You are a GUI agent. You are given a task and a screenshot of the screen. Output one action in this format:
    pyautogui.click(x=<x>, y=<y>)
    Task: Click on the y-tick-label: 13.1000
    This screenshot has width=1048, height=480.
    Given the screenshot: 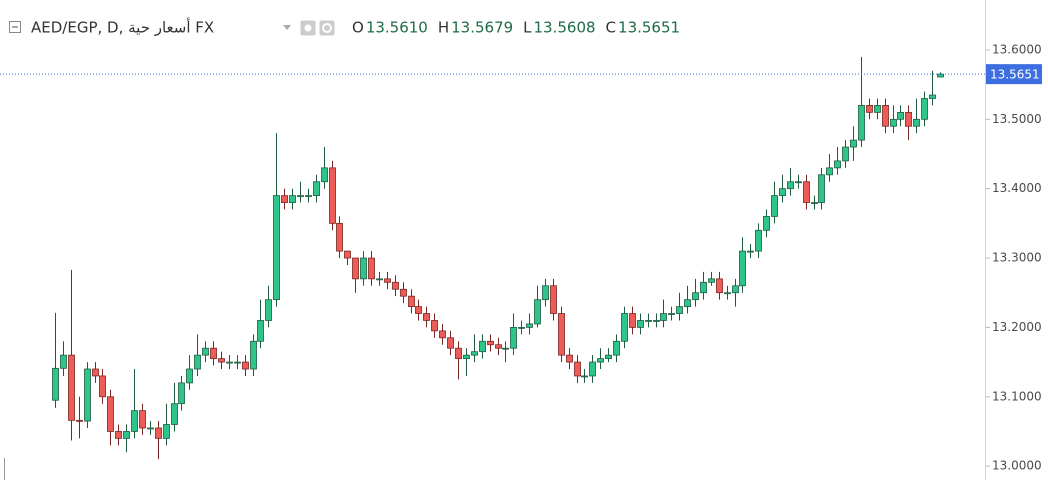 What is the action you would take?
    pyautogui.click(x=1017, y=396)
    